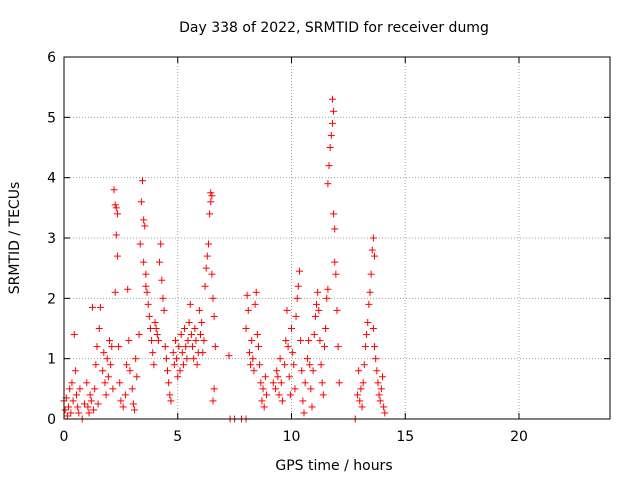  Describe the element at coordinates (519, 437) in the screenshot. I see `x-tick-label: 20` at that location.